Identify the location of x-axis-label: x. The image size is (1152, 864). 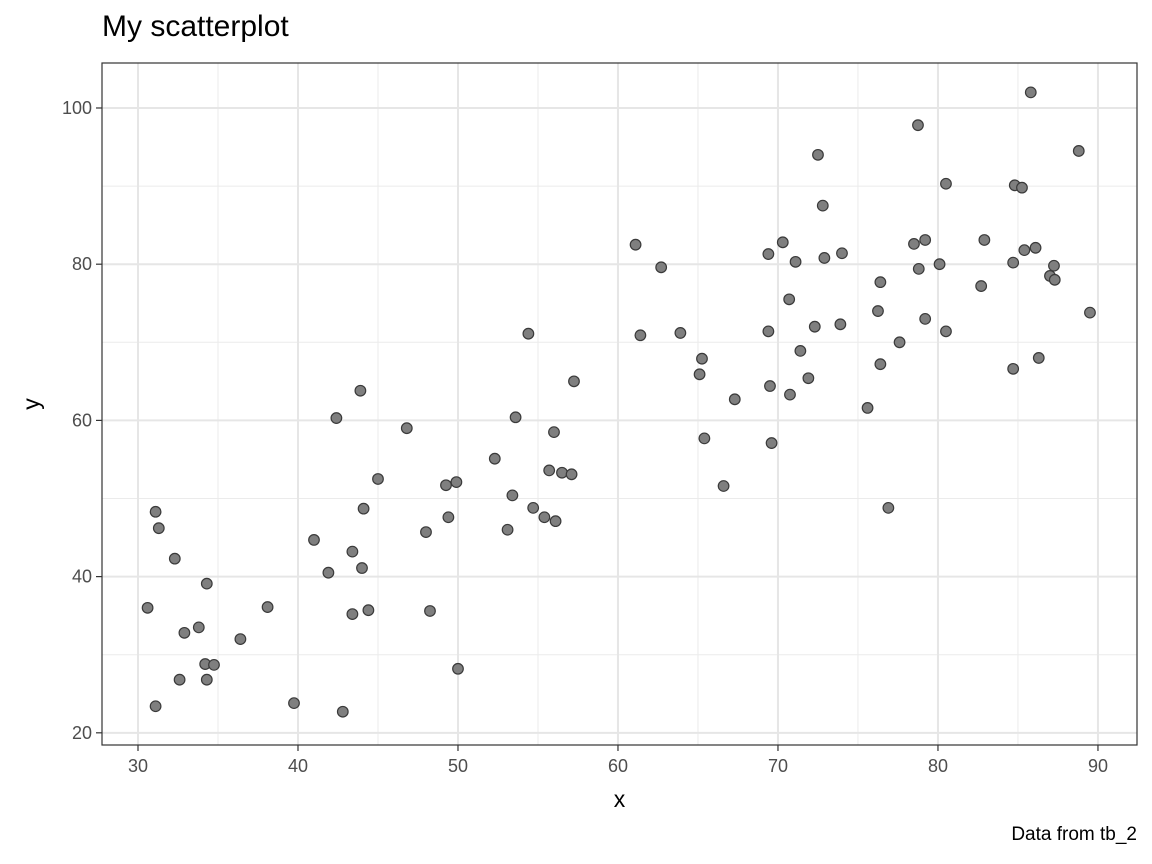
(620, 799).